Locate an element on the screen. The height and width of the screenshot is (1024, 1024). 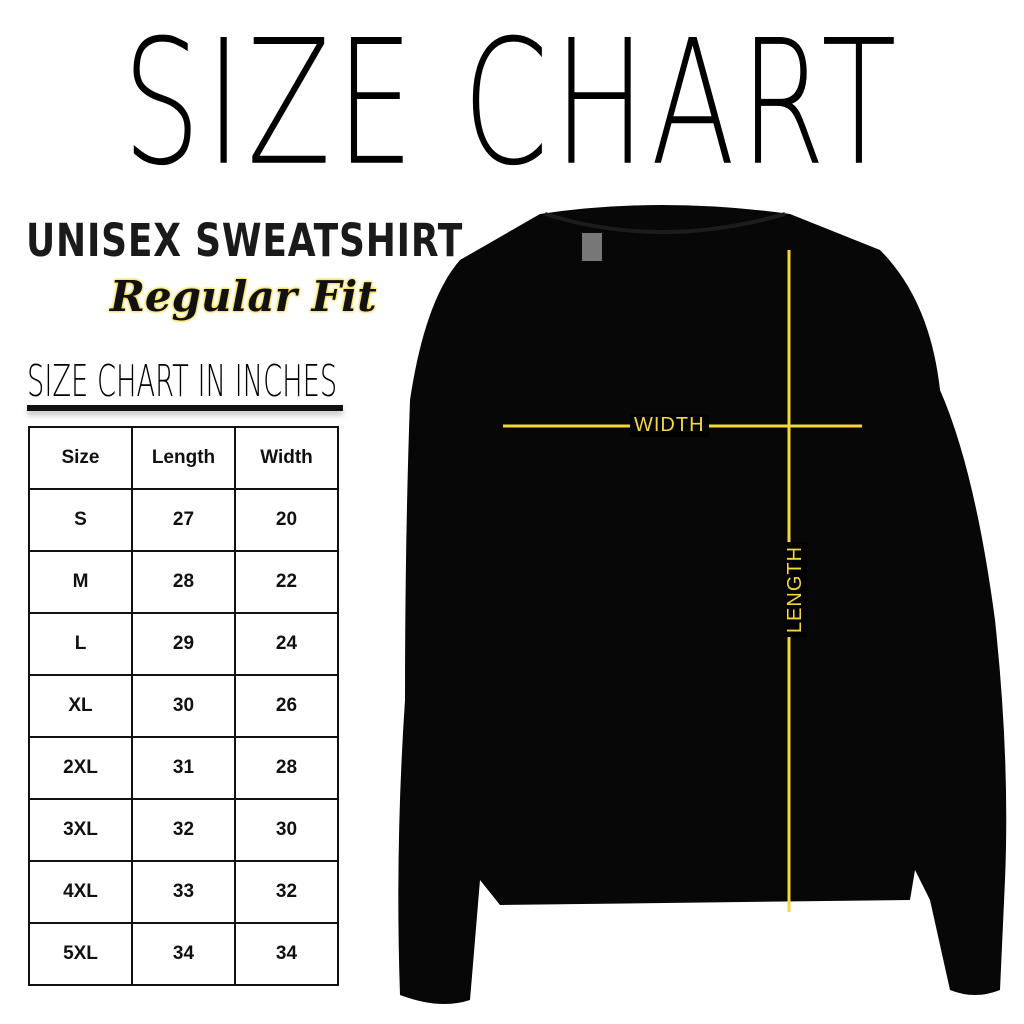
product-name: UNISEX SWEATSHIRT is located at coordinates (245, 240).